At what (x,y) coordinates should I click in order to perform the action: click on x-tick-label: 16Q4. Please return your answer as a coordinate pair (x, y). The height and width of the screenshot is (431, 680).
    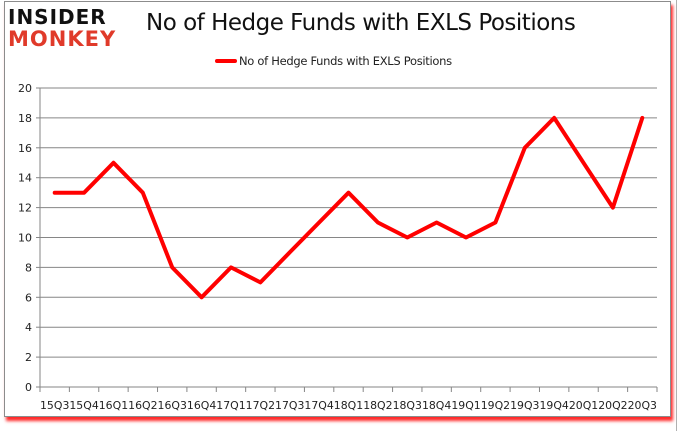
    Looking at the image, I should click on (201, 405).